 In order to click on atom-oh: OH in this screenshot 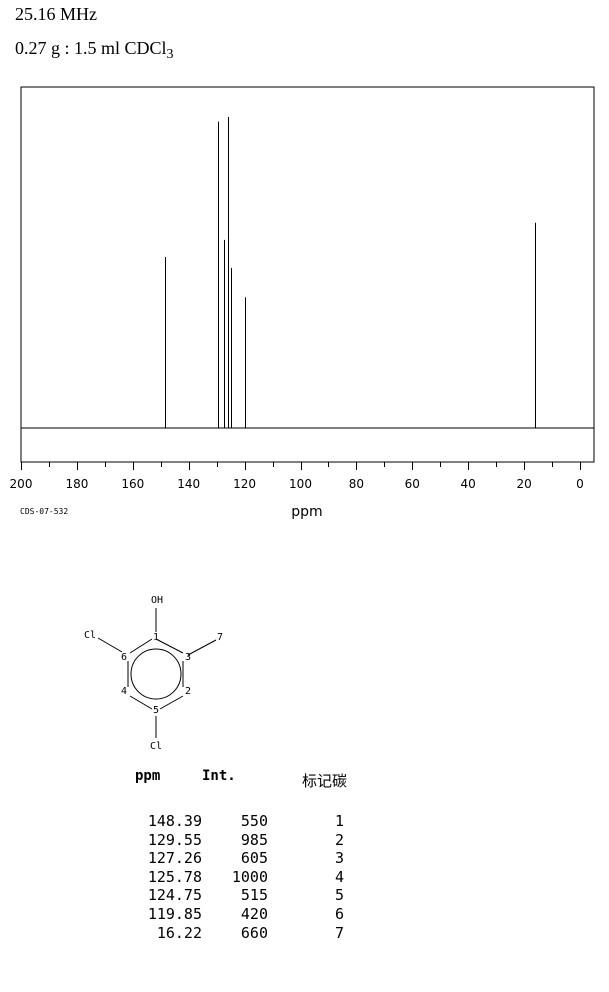, I will do `click(157, 600)`.